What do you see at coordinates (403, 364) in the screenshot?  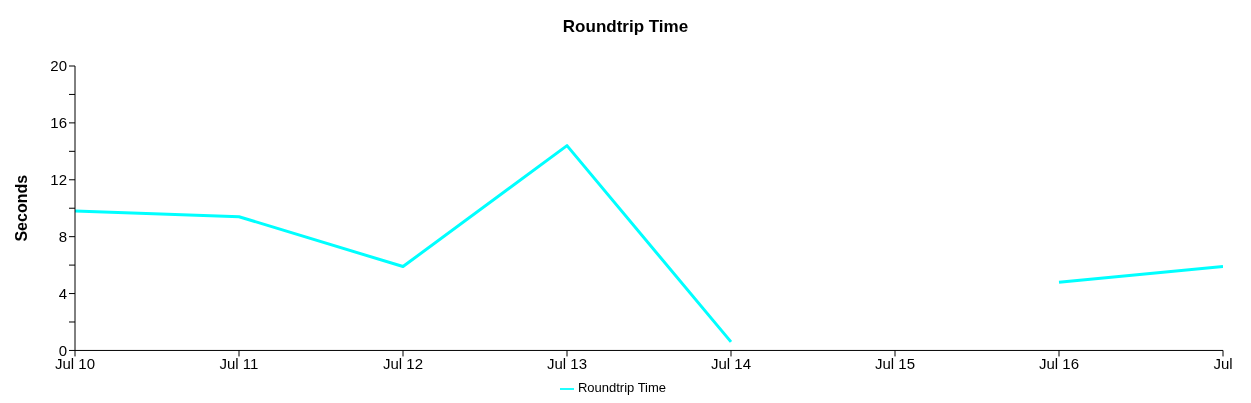 I see `x-tick-label: Jul 12` at bounding box center [403, 364].